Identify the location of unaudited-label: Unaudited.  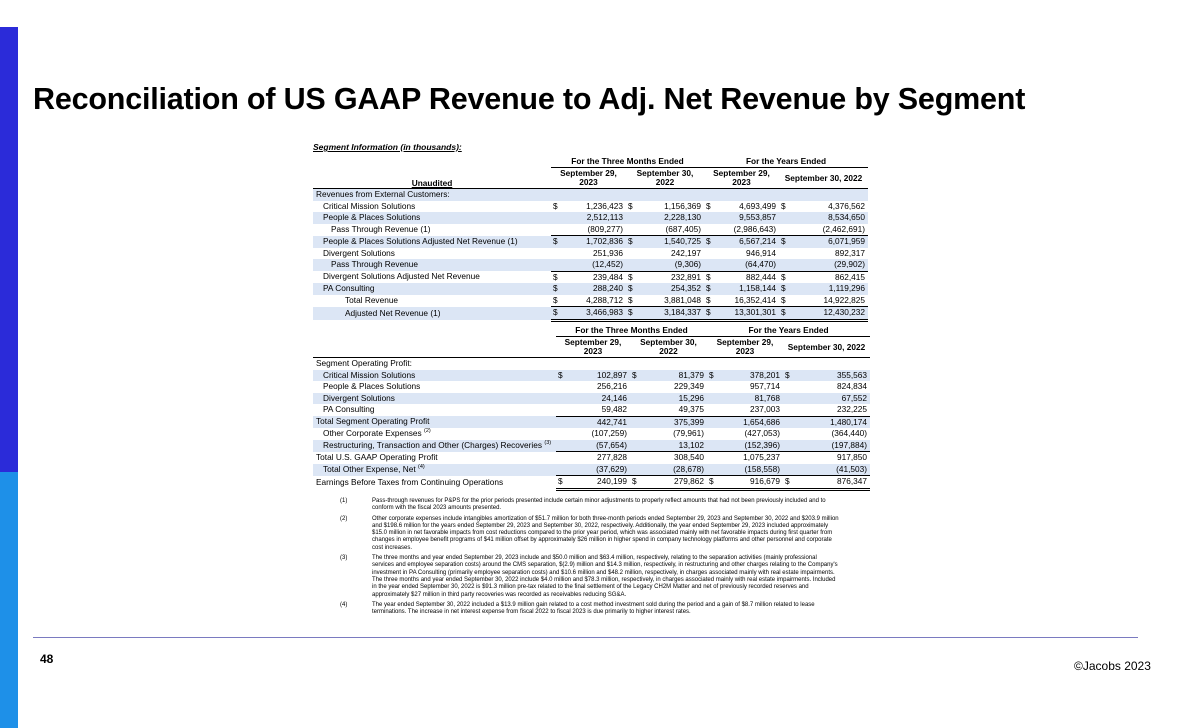
(432, 178).